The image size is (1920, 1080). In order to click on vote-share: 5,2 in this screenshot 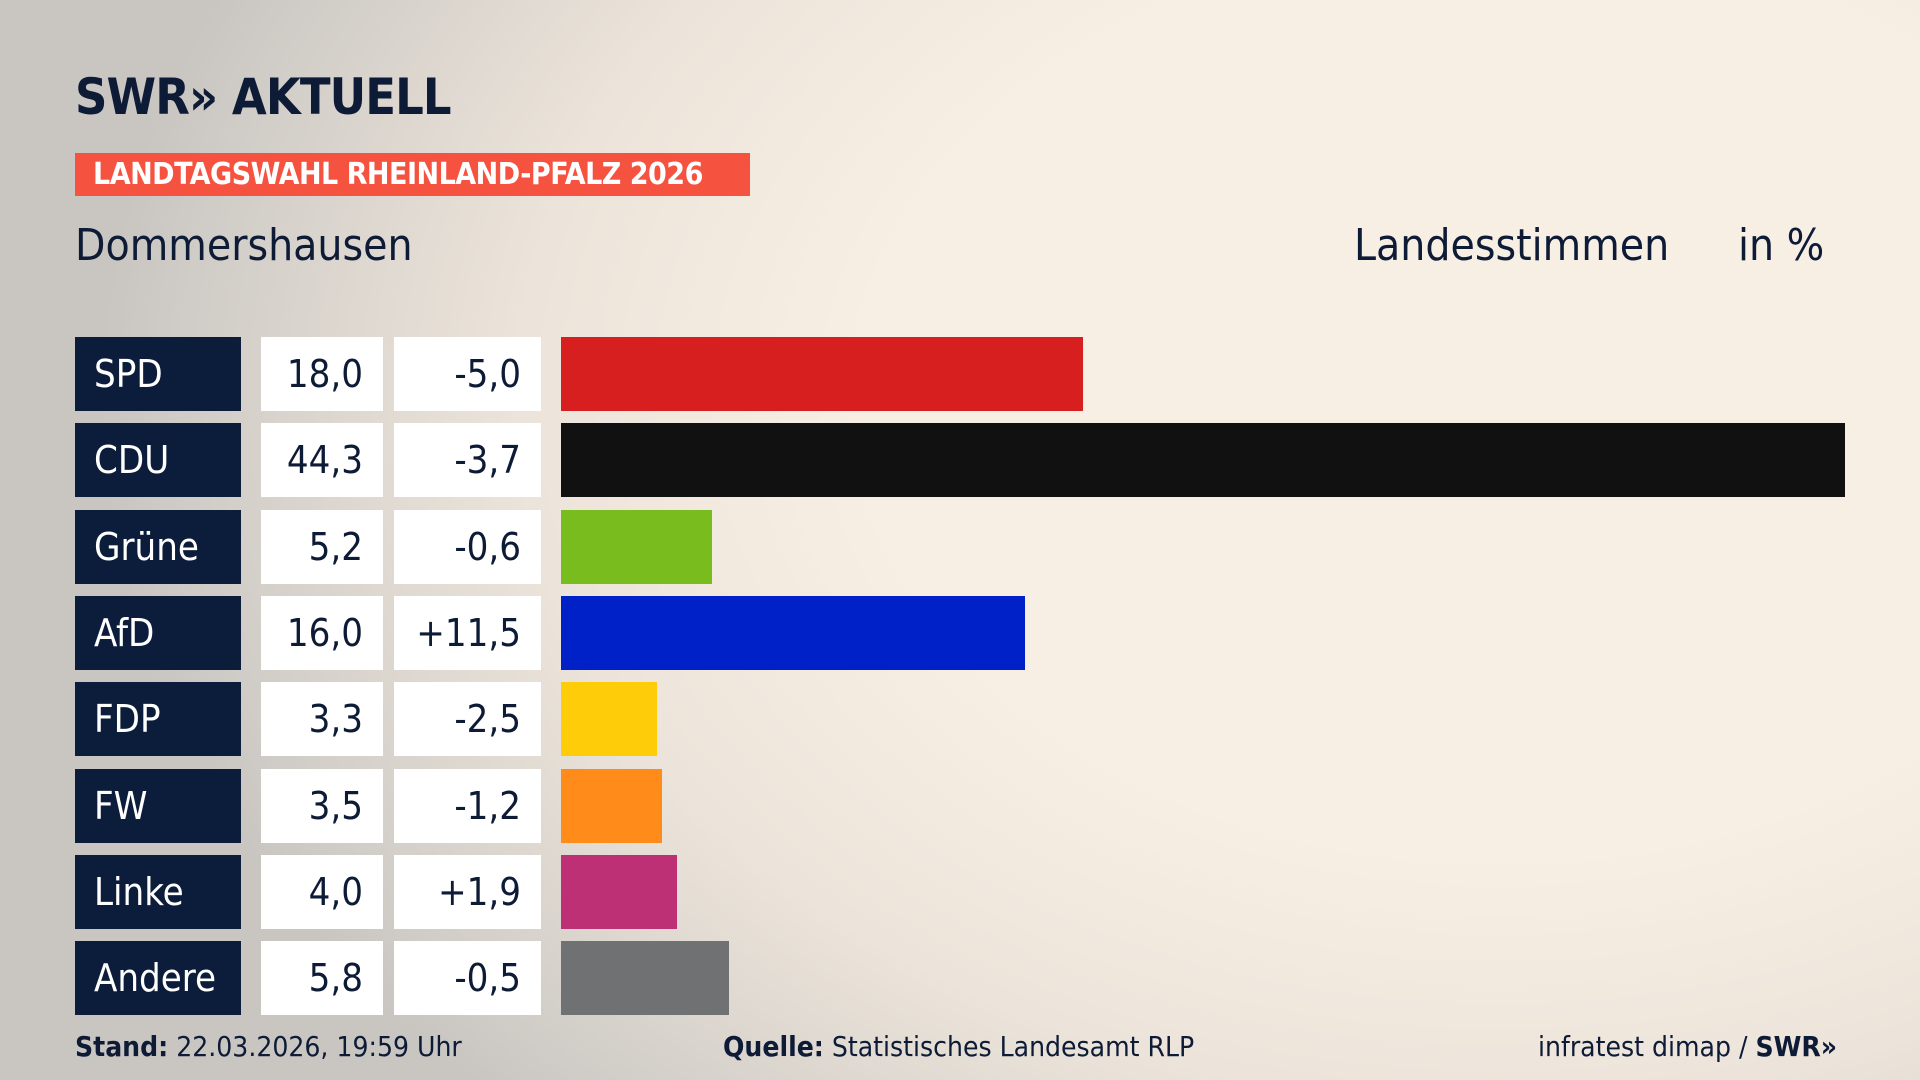, I will do `click(322, 546)`.